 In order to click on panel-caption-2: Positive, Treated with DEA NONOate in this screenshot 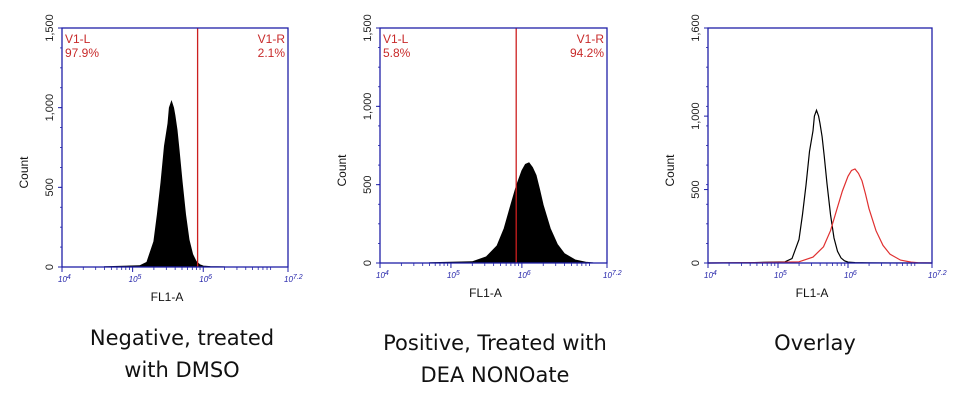, I will do `click(495, 359)`.